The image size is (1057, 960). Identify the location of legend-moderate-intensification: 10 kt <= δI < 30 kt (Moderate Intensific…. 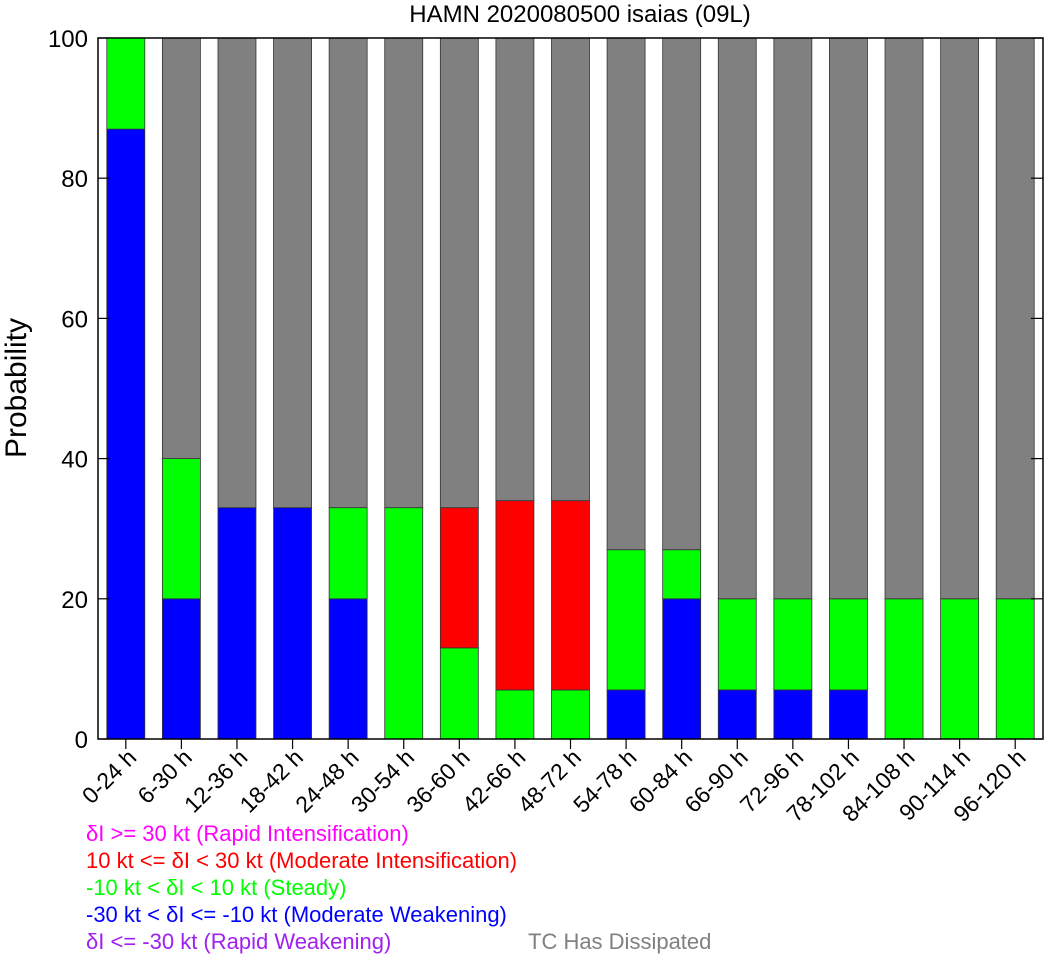
(302, 860).